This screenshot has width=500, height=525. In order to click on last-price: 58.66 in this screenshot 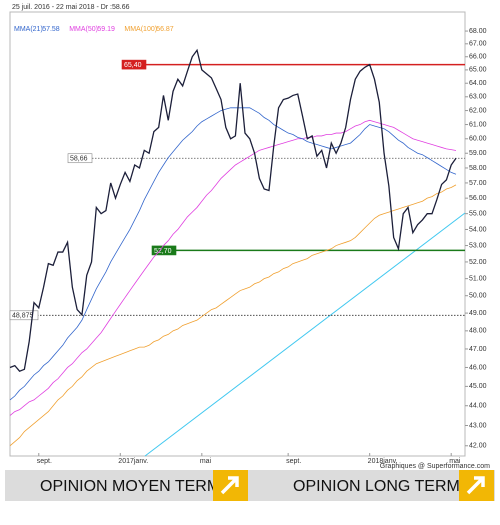, I will do `click(121, 7)`.